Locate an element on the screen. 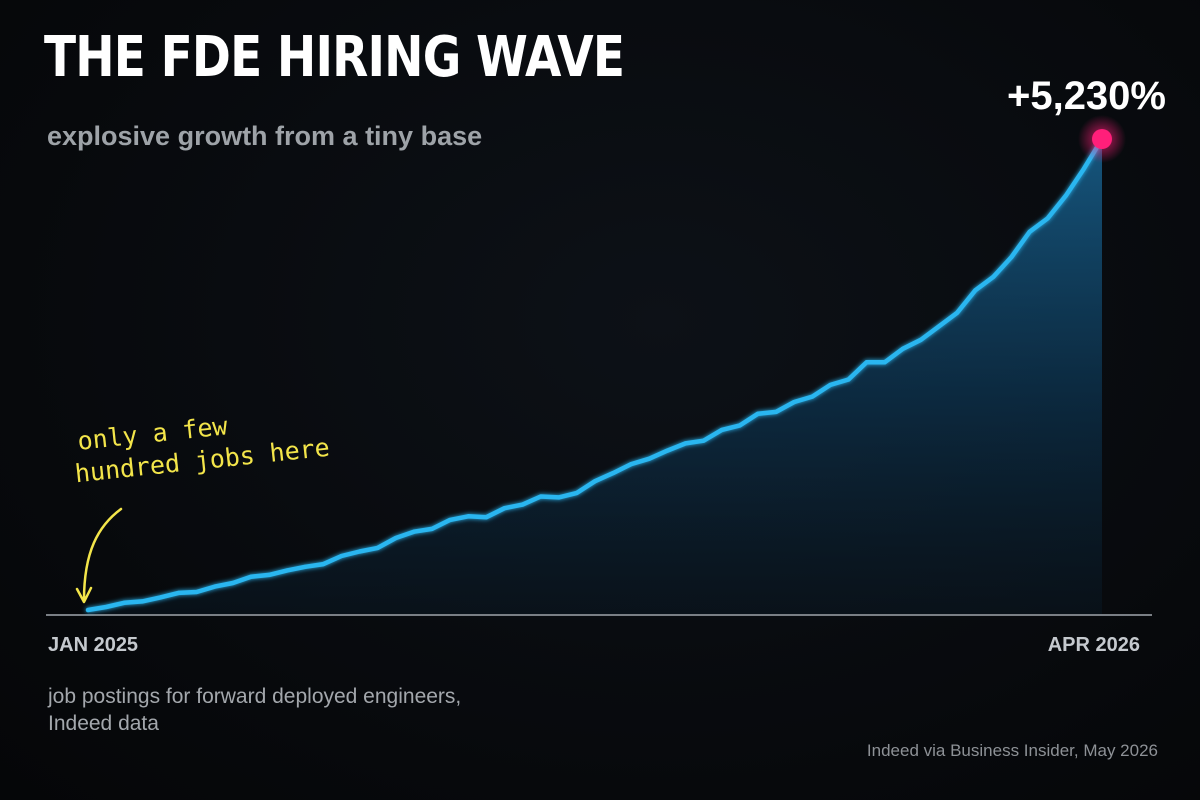 The height and width of the screenshot is (800, 1200). growth-callout: +5,230% is located at coordinates (1086, 96).